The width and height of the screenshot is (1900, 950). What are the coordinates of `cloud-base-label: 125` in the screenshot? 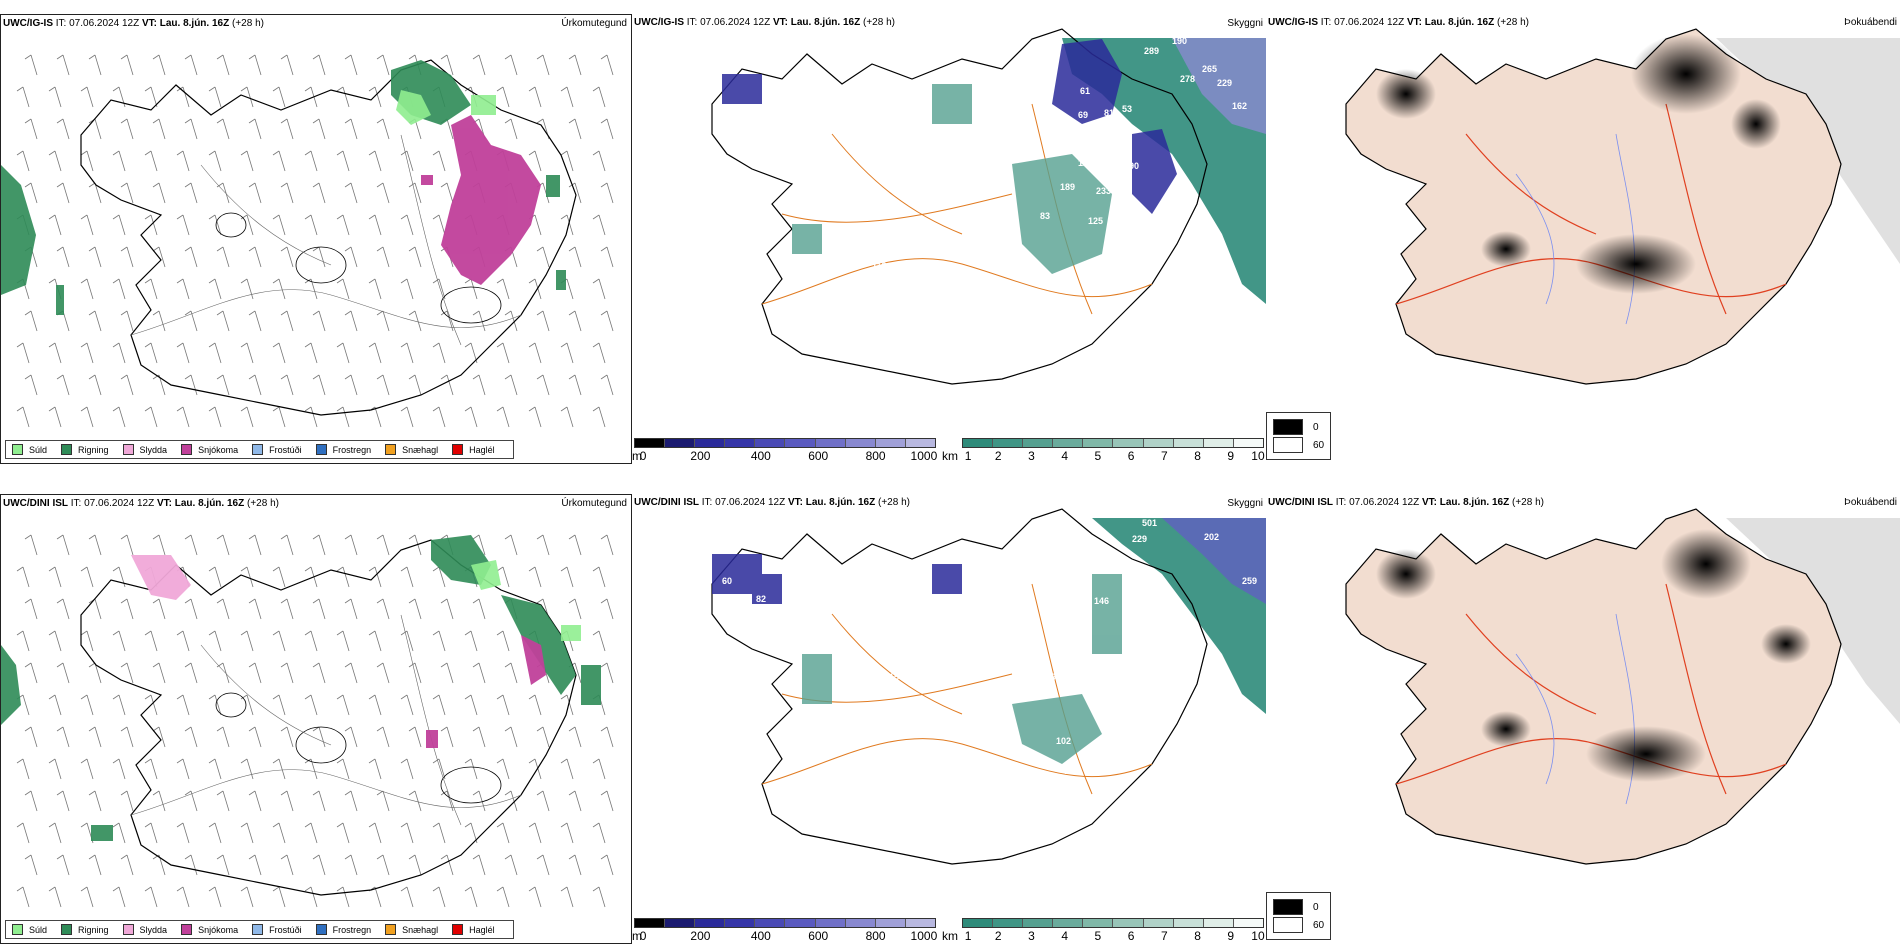 It's located at (1117, 745).